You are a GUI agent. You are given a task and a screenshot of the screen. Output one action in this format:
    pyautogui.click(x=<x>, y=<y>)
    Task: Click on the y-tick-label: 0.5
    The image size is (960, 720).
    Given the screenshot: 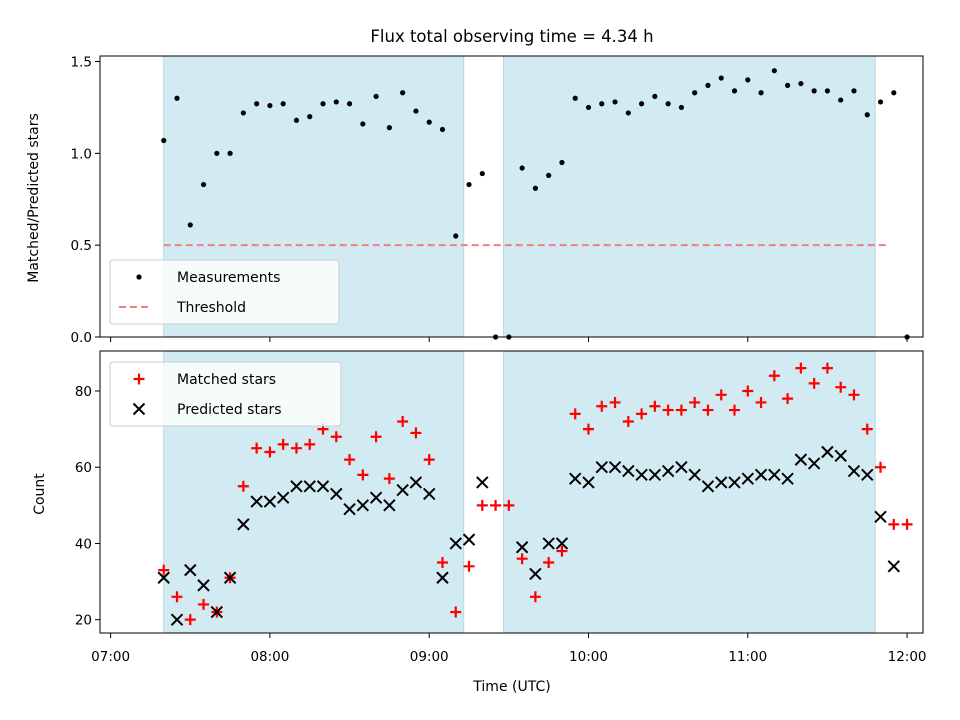 What is the action you would take?
    pyautogui.click(x=81, y=246)
    